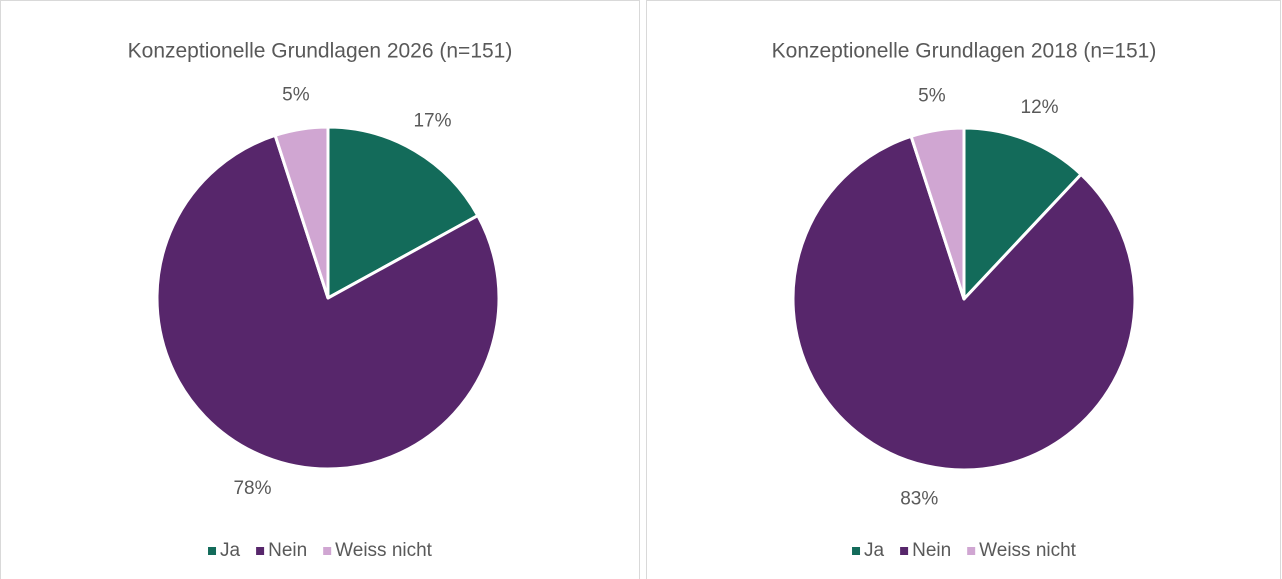 The width and height of the screenshot is (1282, 579). Describe the element at coordinates (320, 51) in the screenshot. I see `chart-title: Konzeptionelle Grundlagen 2026 (n=151)` at that location.